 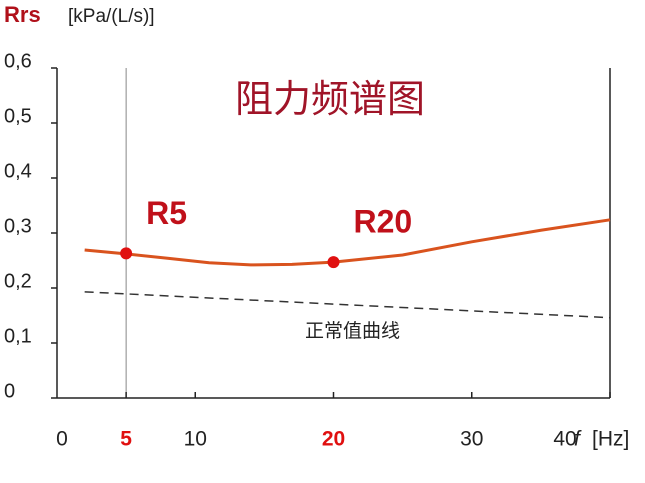 What do you see at coordinates (610, 439) in the screenshot?
I see `x-label-unit: [Hz]` at bounding box center [610, 439].